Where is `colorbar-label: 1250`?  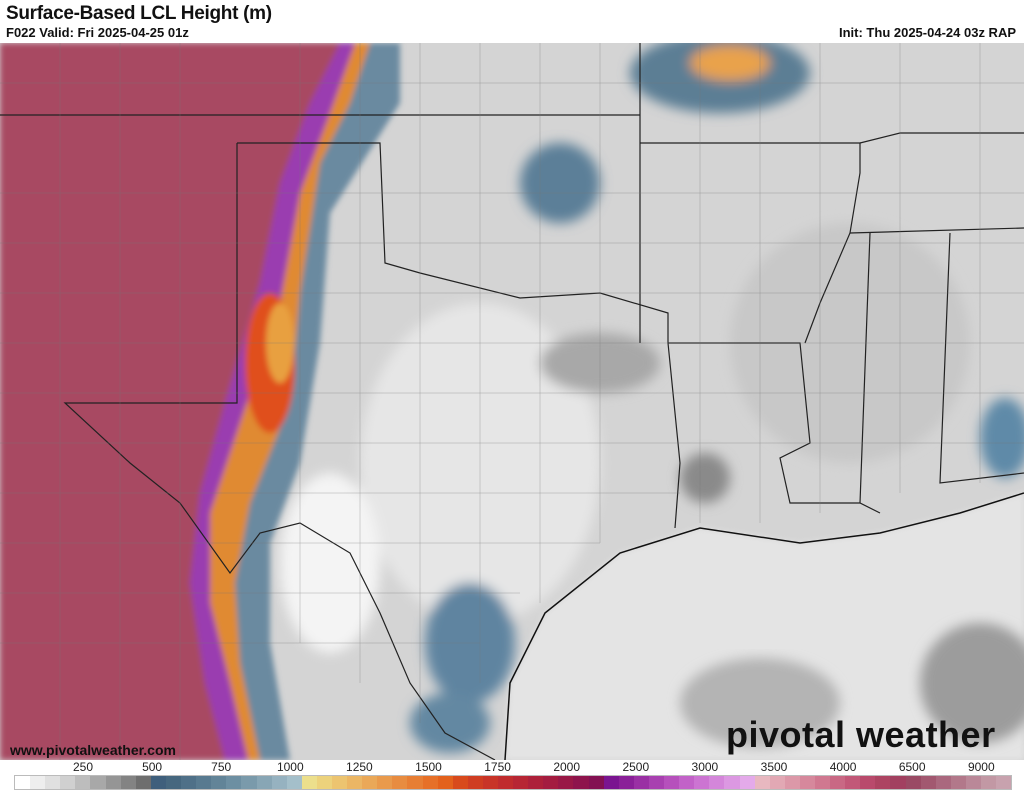
colorbar-label: 1250 is located at coordinates (359, 767).